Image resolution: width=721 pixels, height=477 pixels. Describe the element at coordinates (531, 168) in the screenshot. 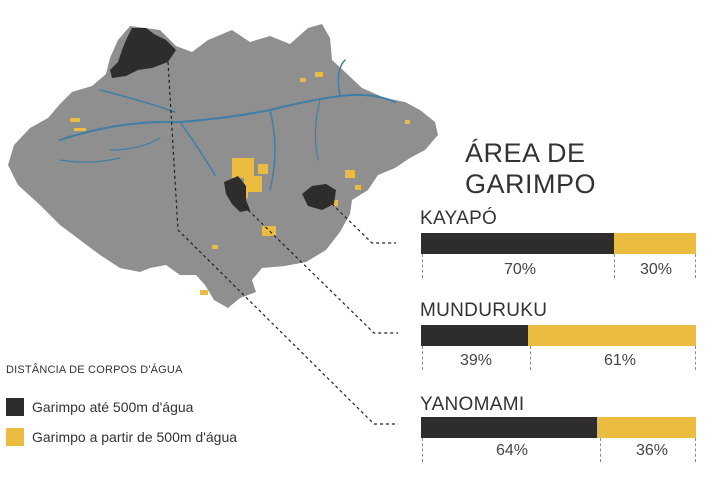

I see `page-title: ÁREA DE GARIMPO` at that location.